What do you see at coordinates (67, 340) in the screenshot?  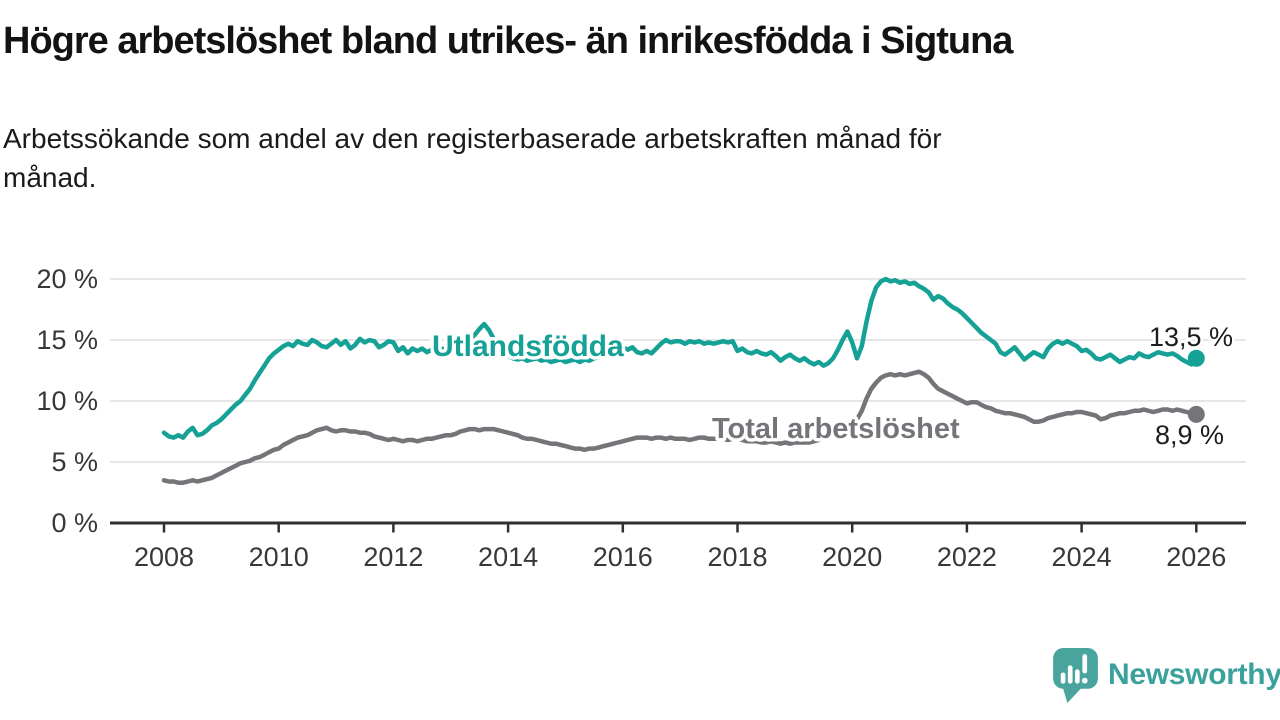 I see `y-tick-label: 15 %` at bounding box center [67, 340].